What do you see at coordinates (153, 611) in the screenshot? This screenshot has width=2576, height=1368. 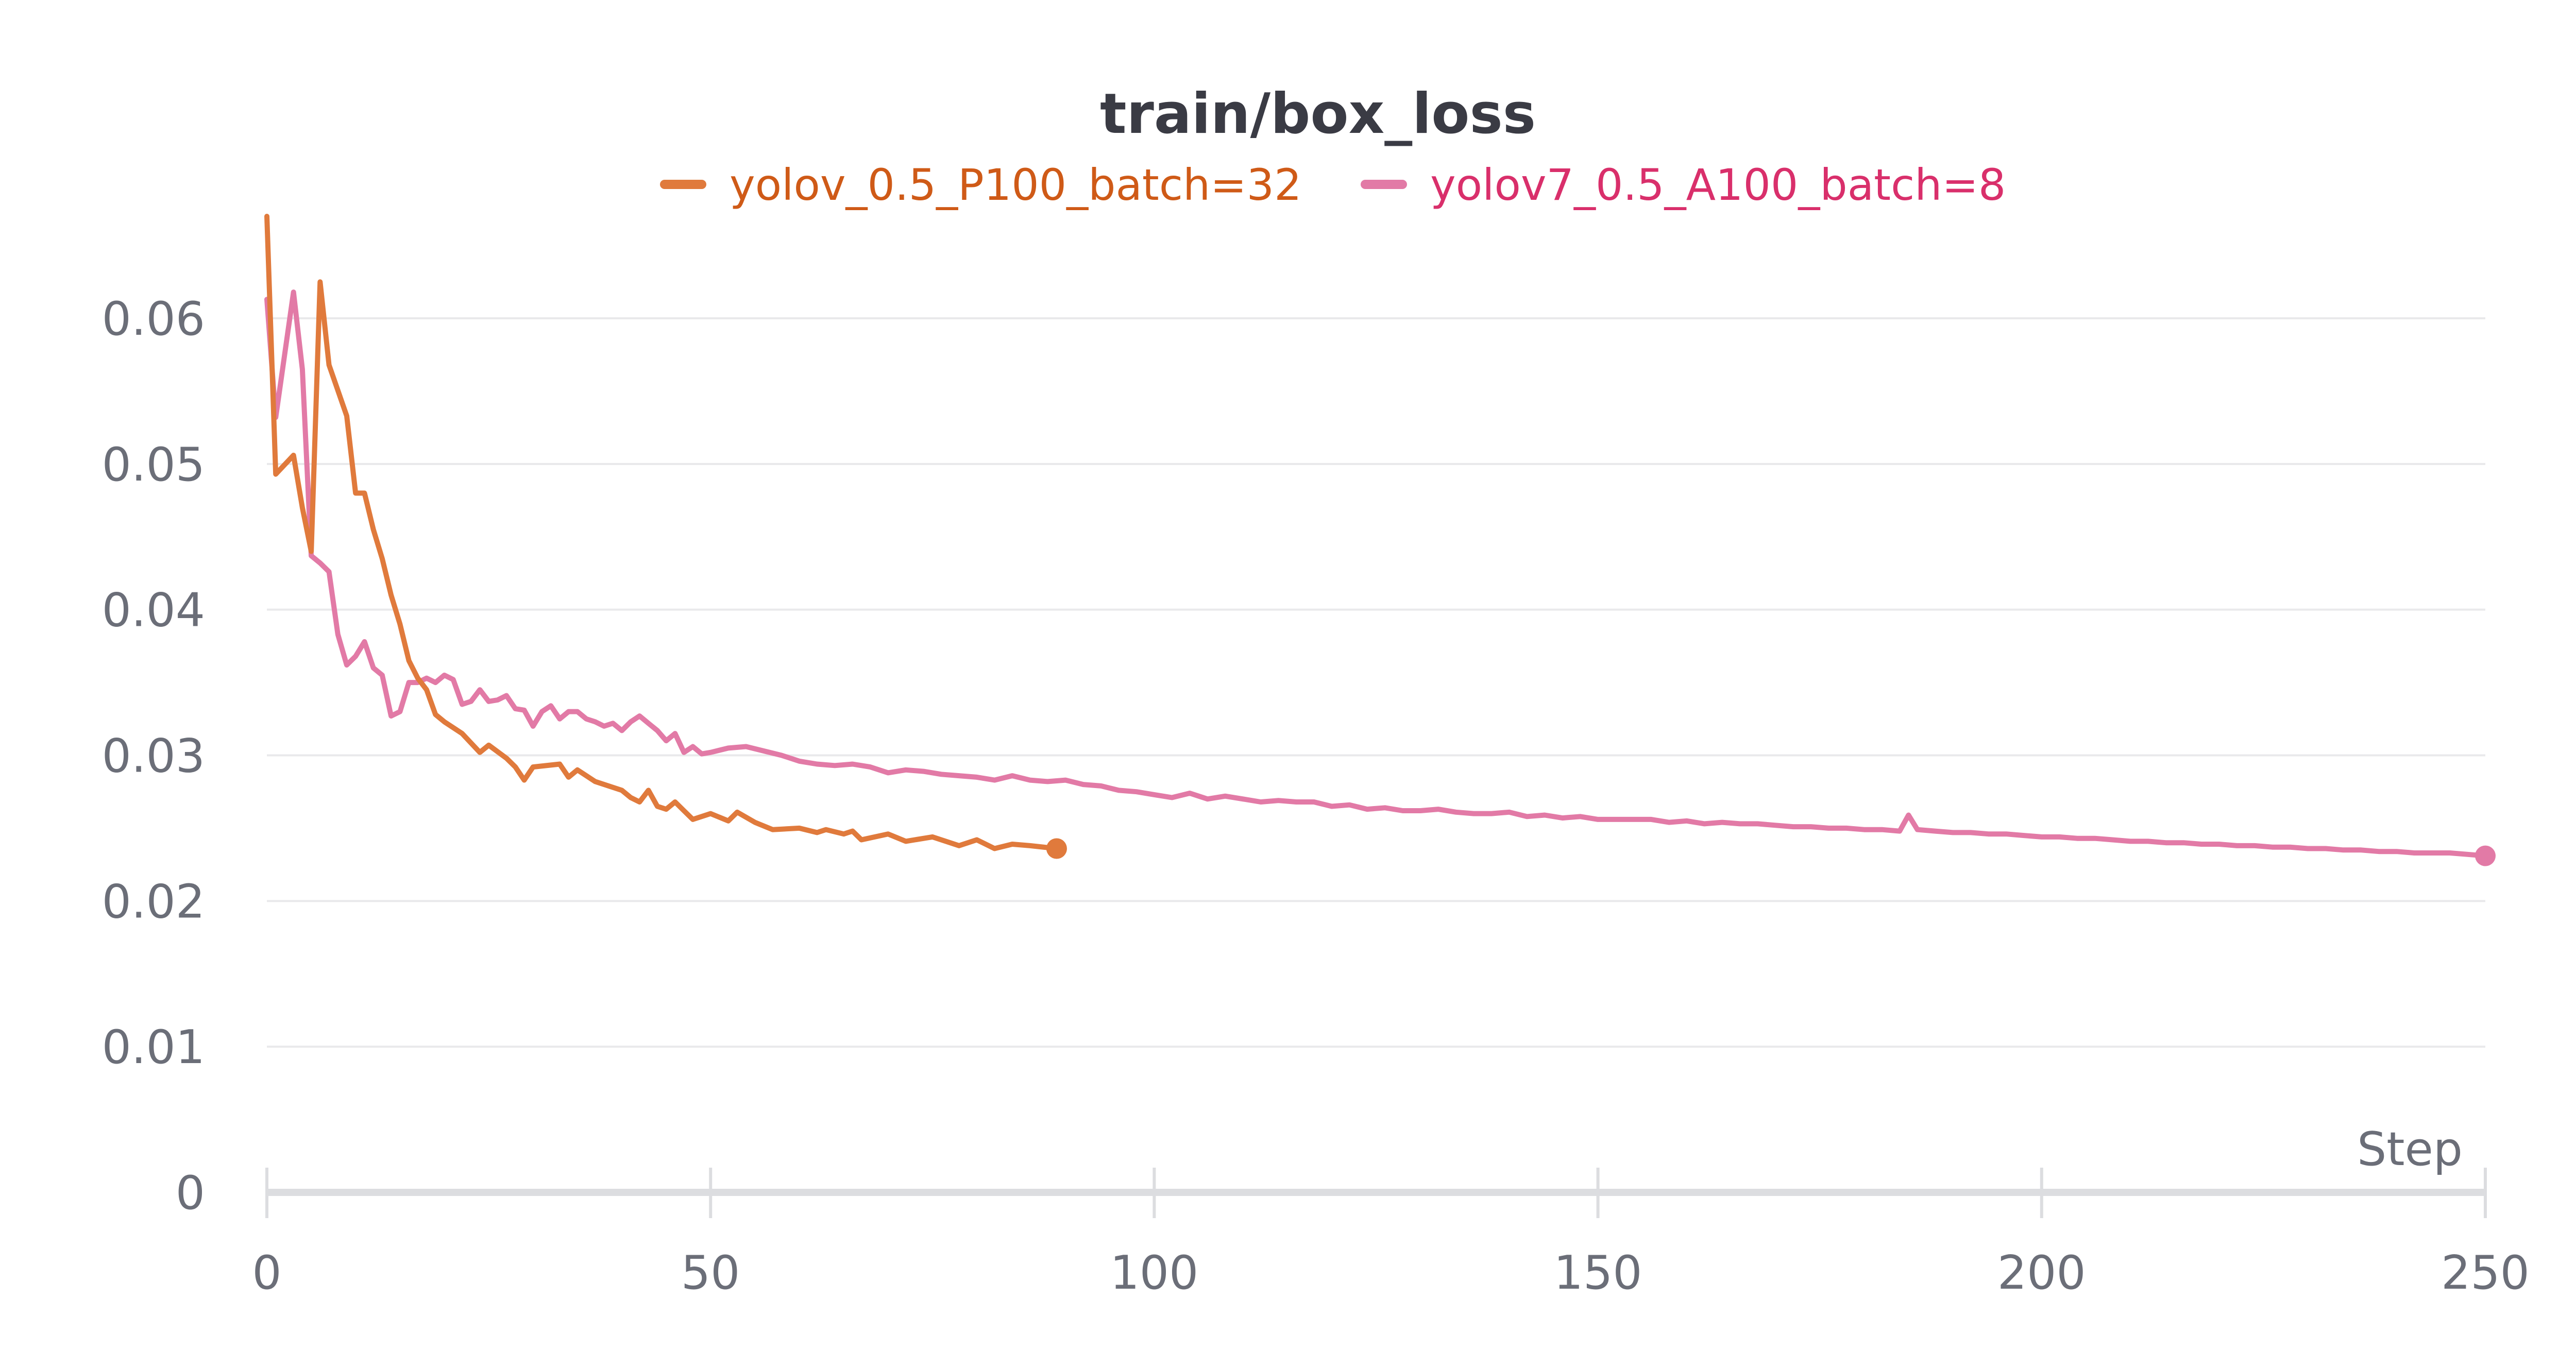 I see `y-tick-label: 0.04` at bounding box center [153, 611].